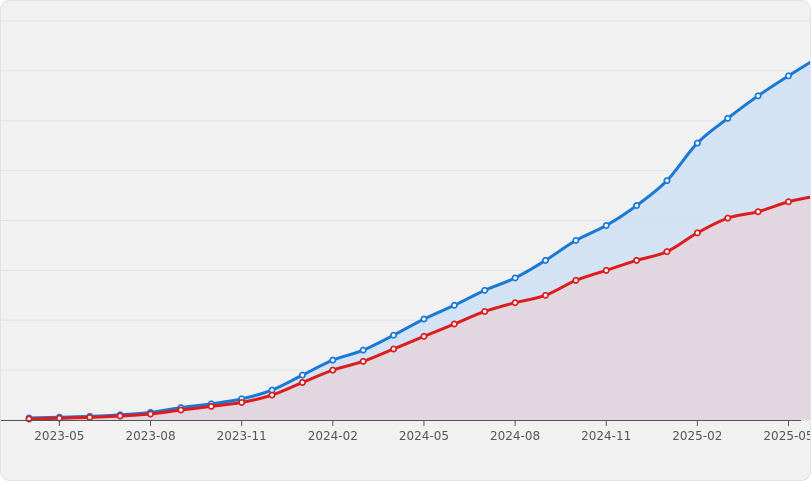 Image resolution: width=811 pixels, height=481 pixels. Describe the element at coordinates (59, 436) in the screenshot. I see `x-tick-label: 2023-05` at that location.